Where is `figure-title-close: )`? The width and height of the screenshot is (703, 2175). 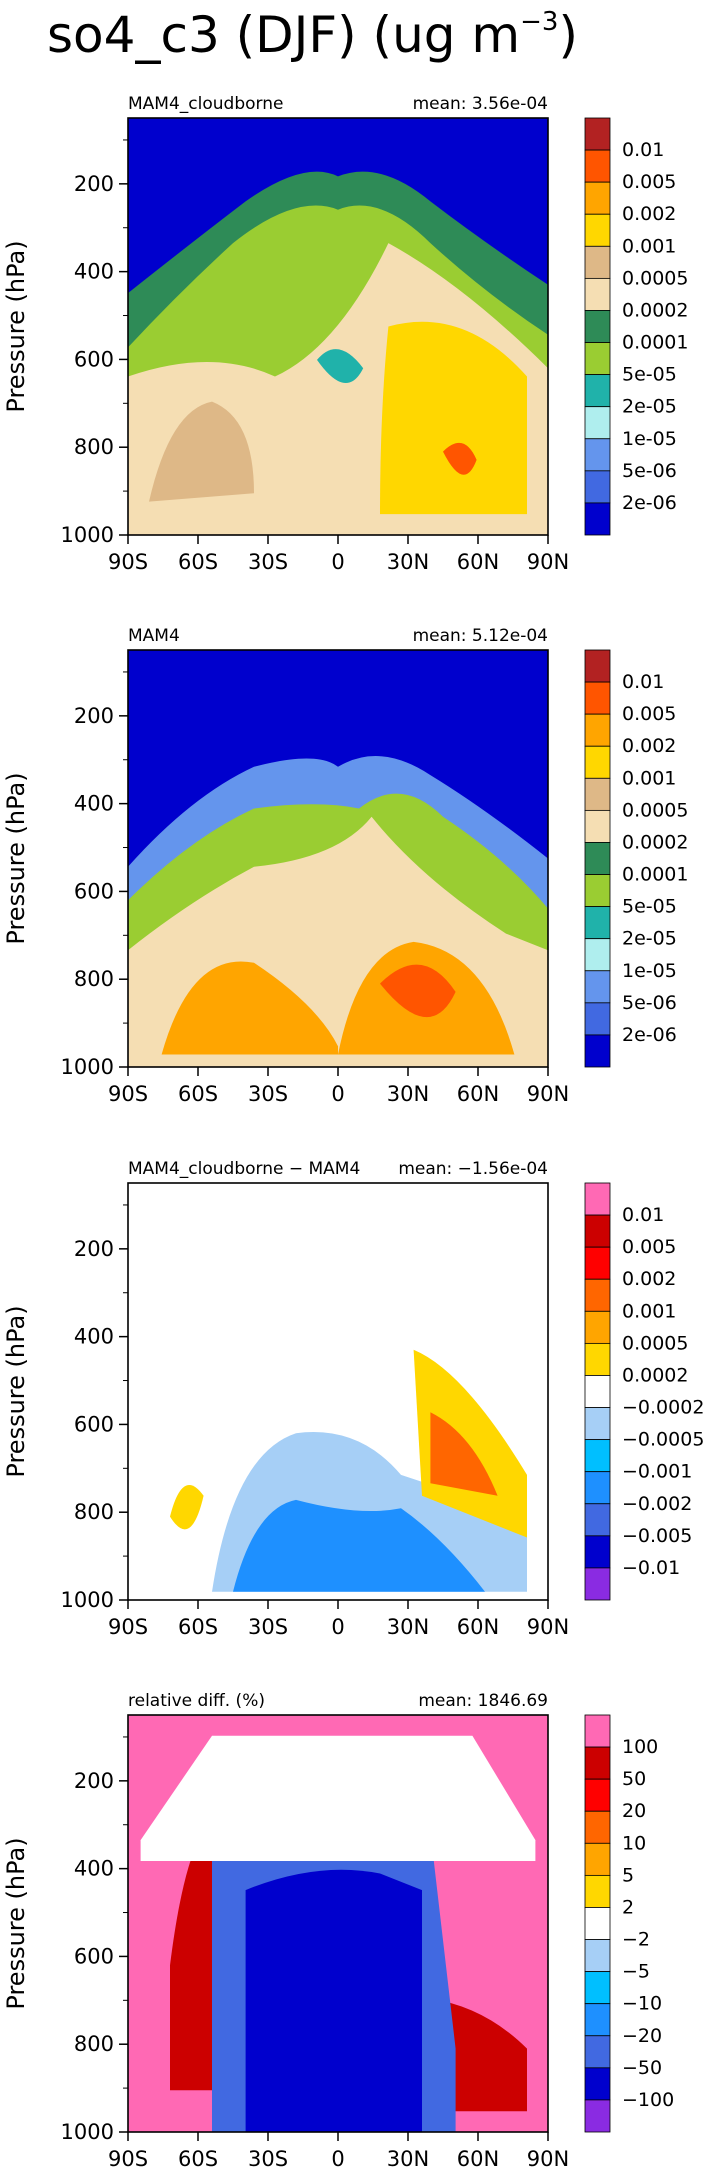 figure-title-close: ) is located at coordinates (568, 35).